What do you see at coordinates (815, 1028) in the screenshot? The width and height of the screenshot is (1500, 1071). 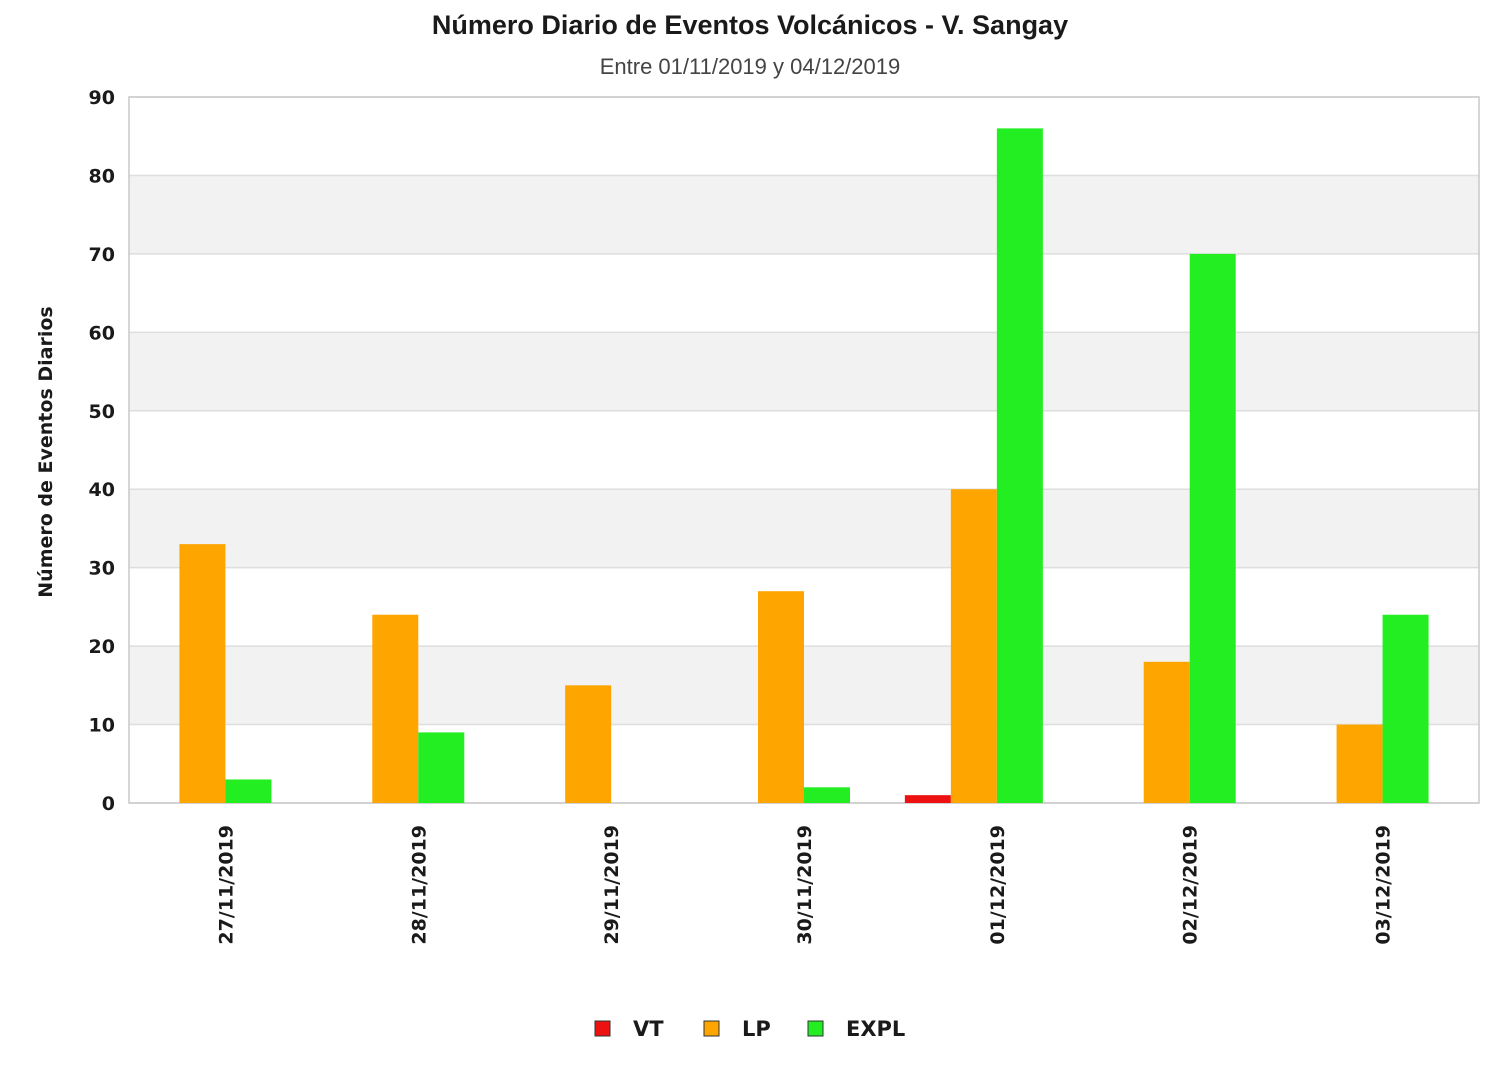 I see `legend-swatch-expl` at bounding box center [815, 1028].